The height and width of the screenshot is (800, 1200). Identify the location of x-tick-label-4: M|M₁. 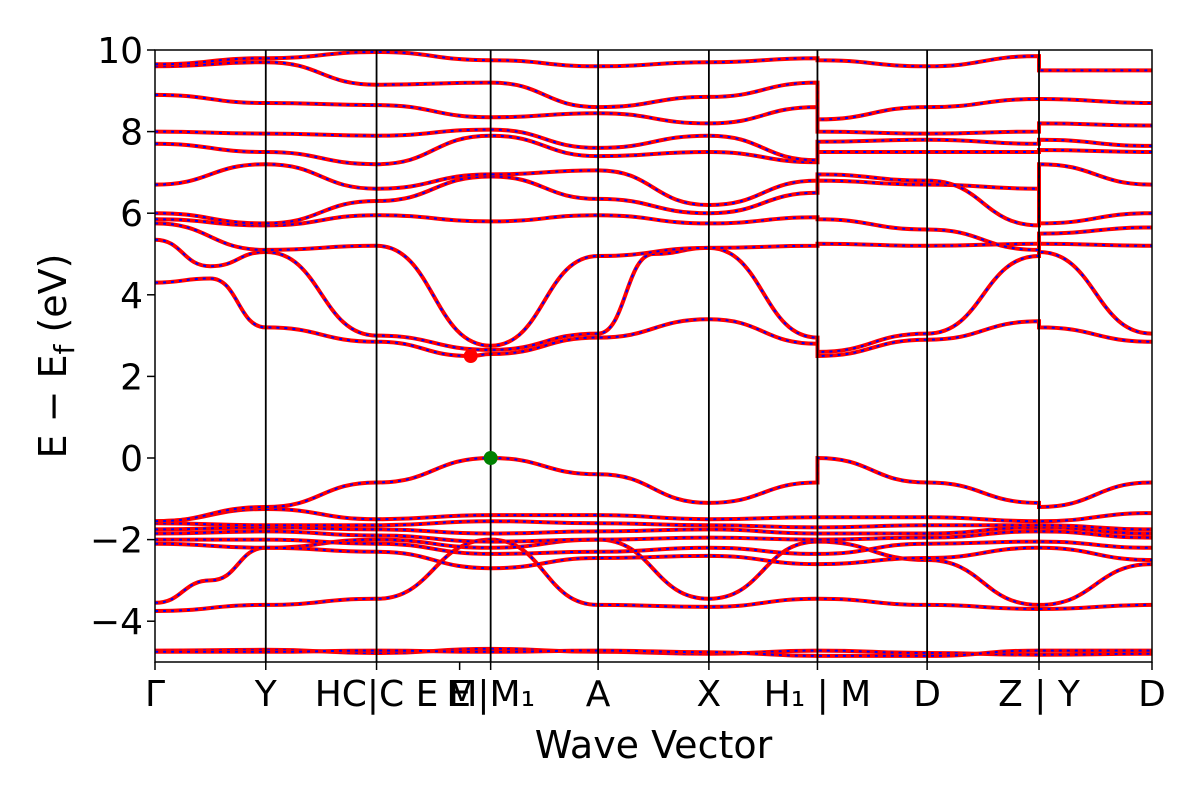
(490, 694).